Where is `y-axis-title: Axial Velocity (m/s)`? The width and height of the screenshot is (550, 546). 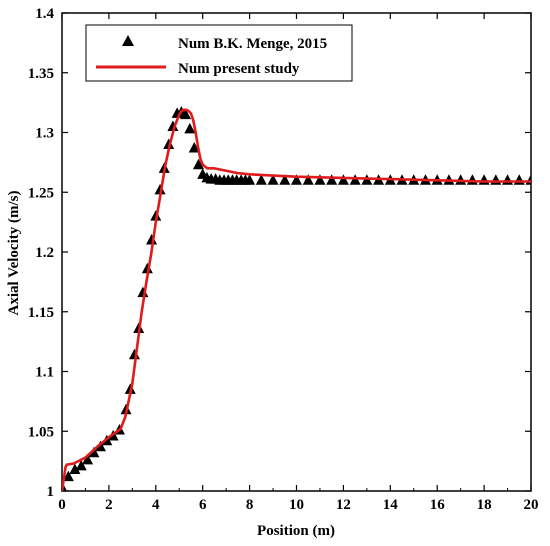
y-axis-title: Axial Velocity (m/s) is located at coordinates (14, 253).